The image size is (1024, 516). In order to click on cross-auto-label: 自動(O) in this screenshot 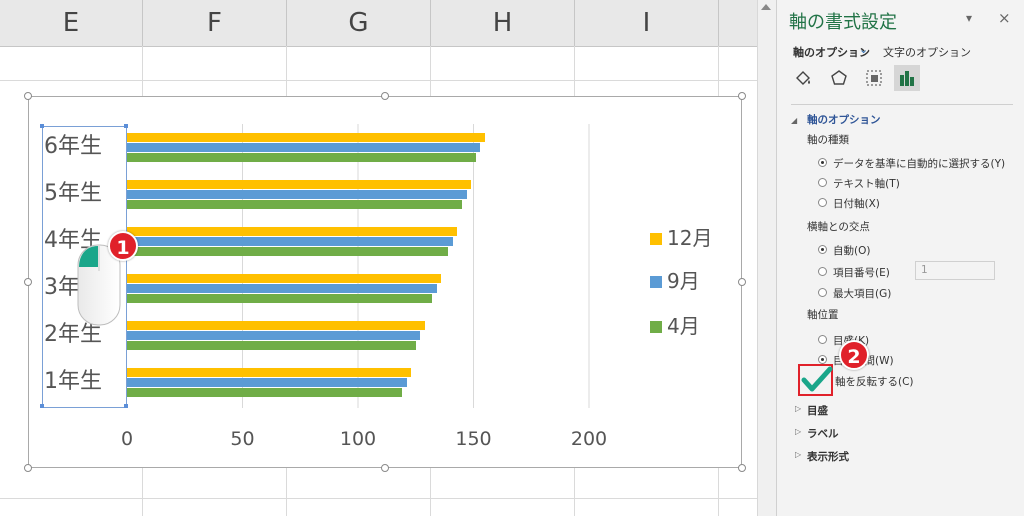, I will do `click(852, 251)`.